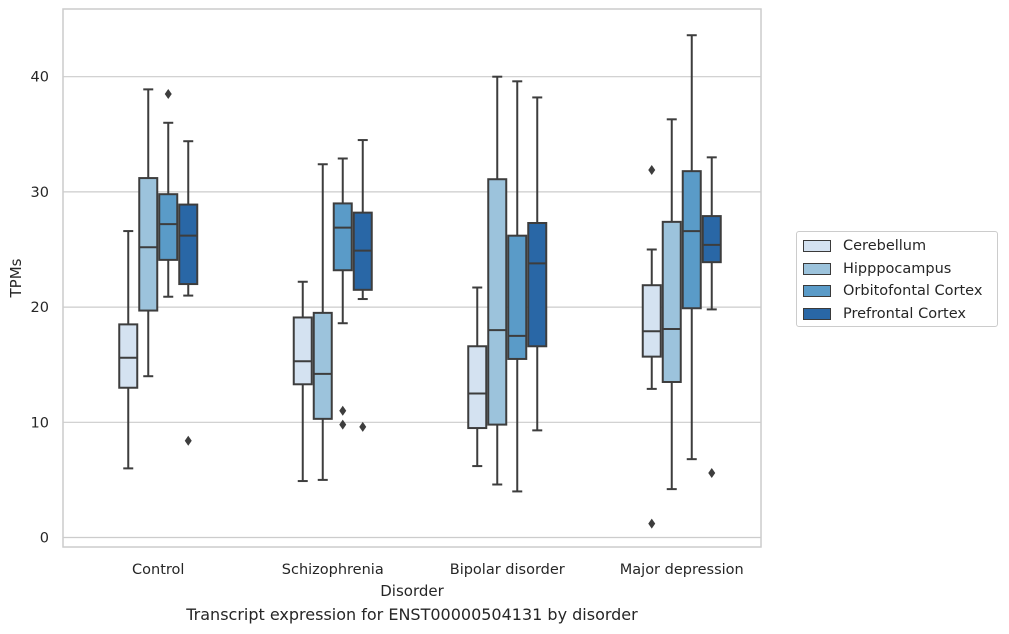 The image size is (1009, 634). Describe the element at coordinates (148, 244) in the screenshot. I see `box-control-hipppocampus-iqr` at that location.